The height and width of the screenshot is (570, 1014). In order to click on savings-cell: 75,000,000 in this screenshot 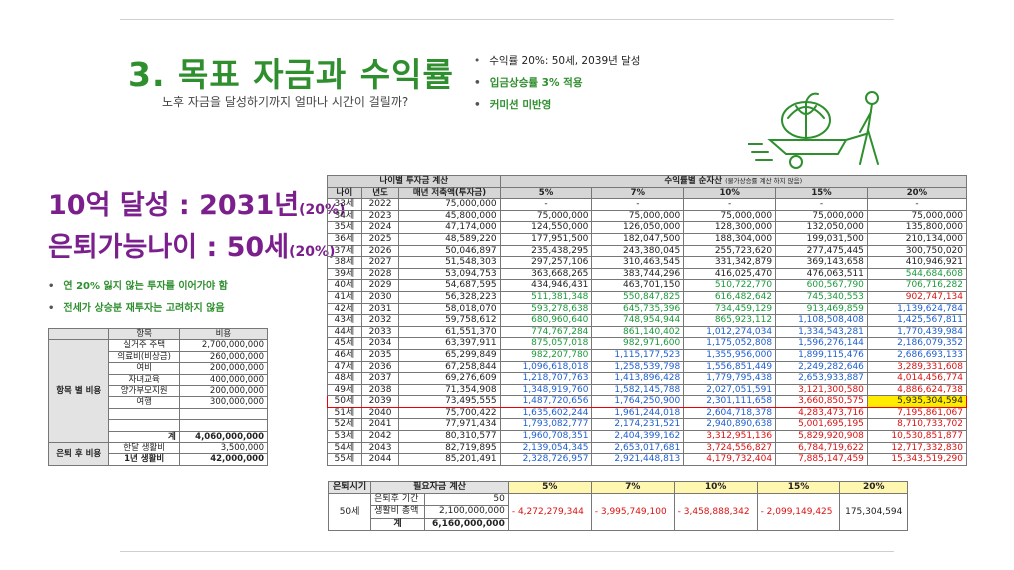, I will do `click(449, 204)`.